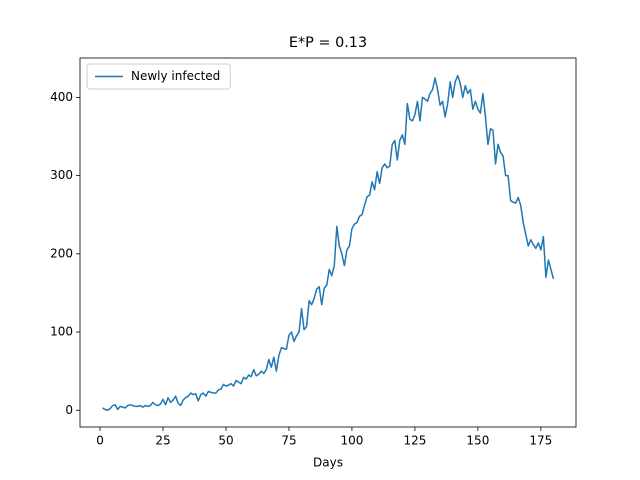  What do you see at coordinates (351, 441) in the screenshot?
I see `x-tick-label: 100` at bounding box center [351, 441].